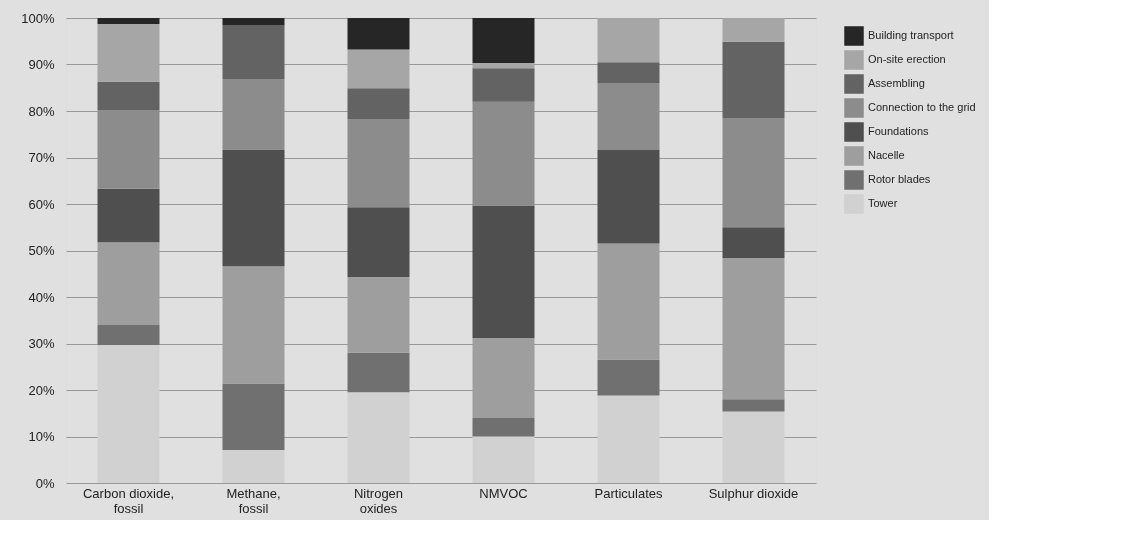  I want to click on legend-label: Tower, so click(883, 203).